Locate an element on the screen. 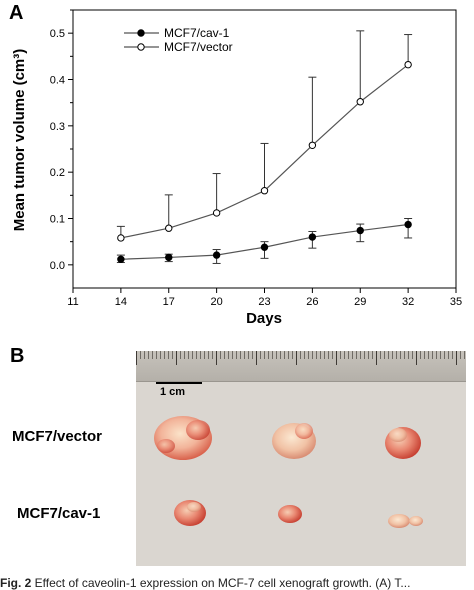 The height and width of the screenshot is (590, 474). x-tick-label: 14 is located at coordinates (121, 302).